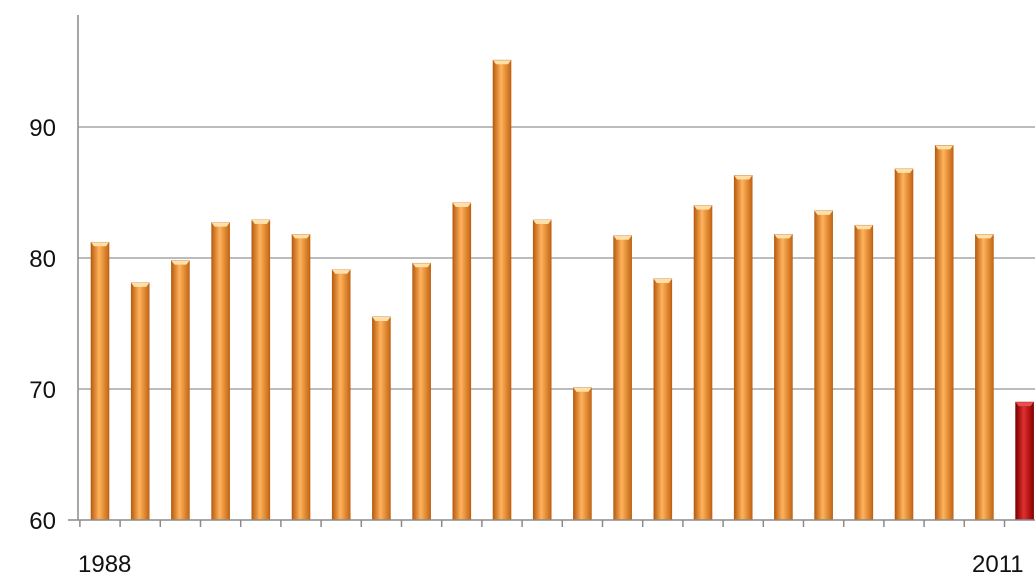 Image resolution: width=1035 pixels, height=576 pixels. I want to click on y-axis-tick-labels: 60 70 80 90, so click(42, 325).